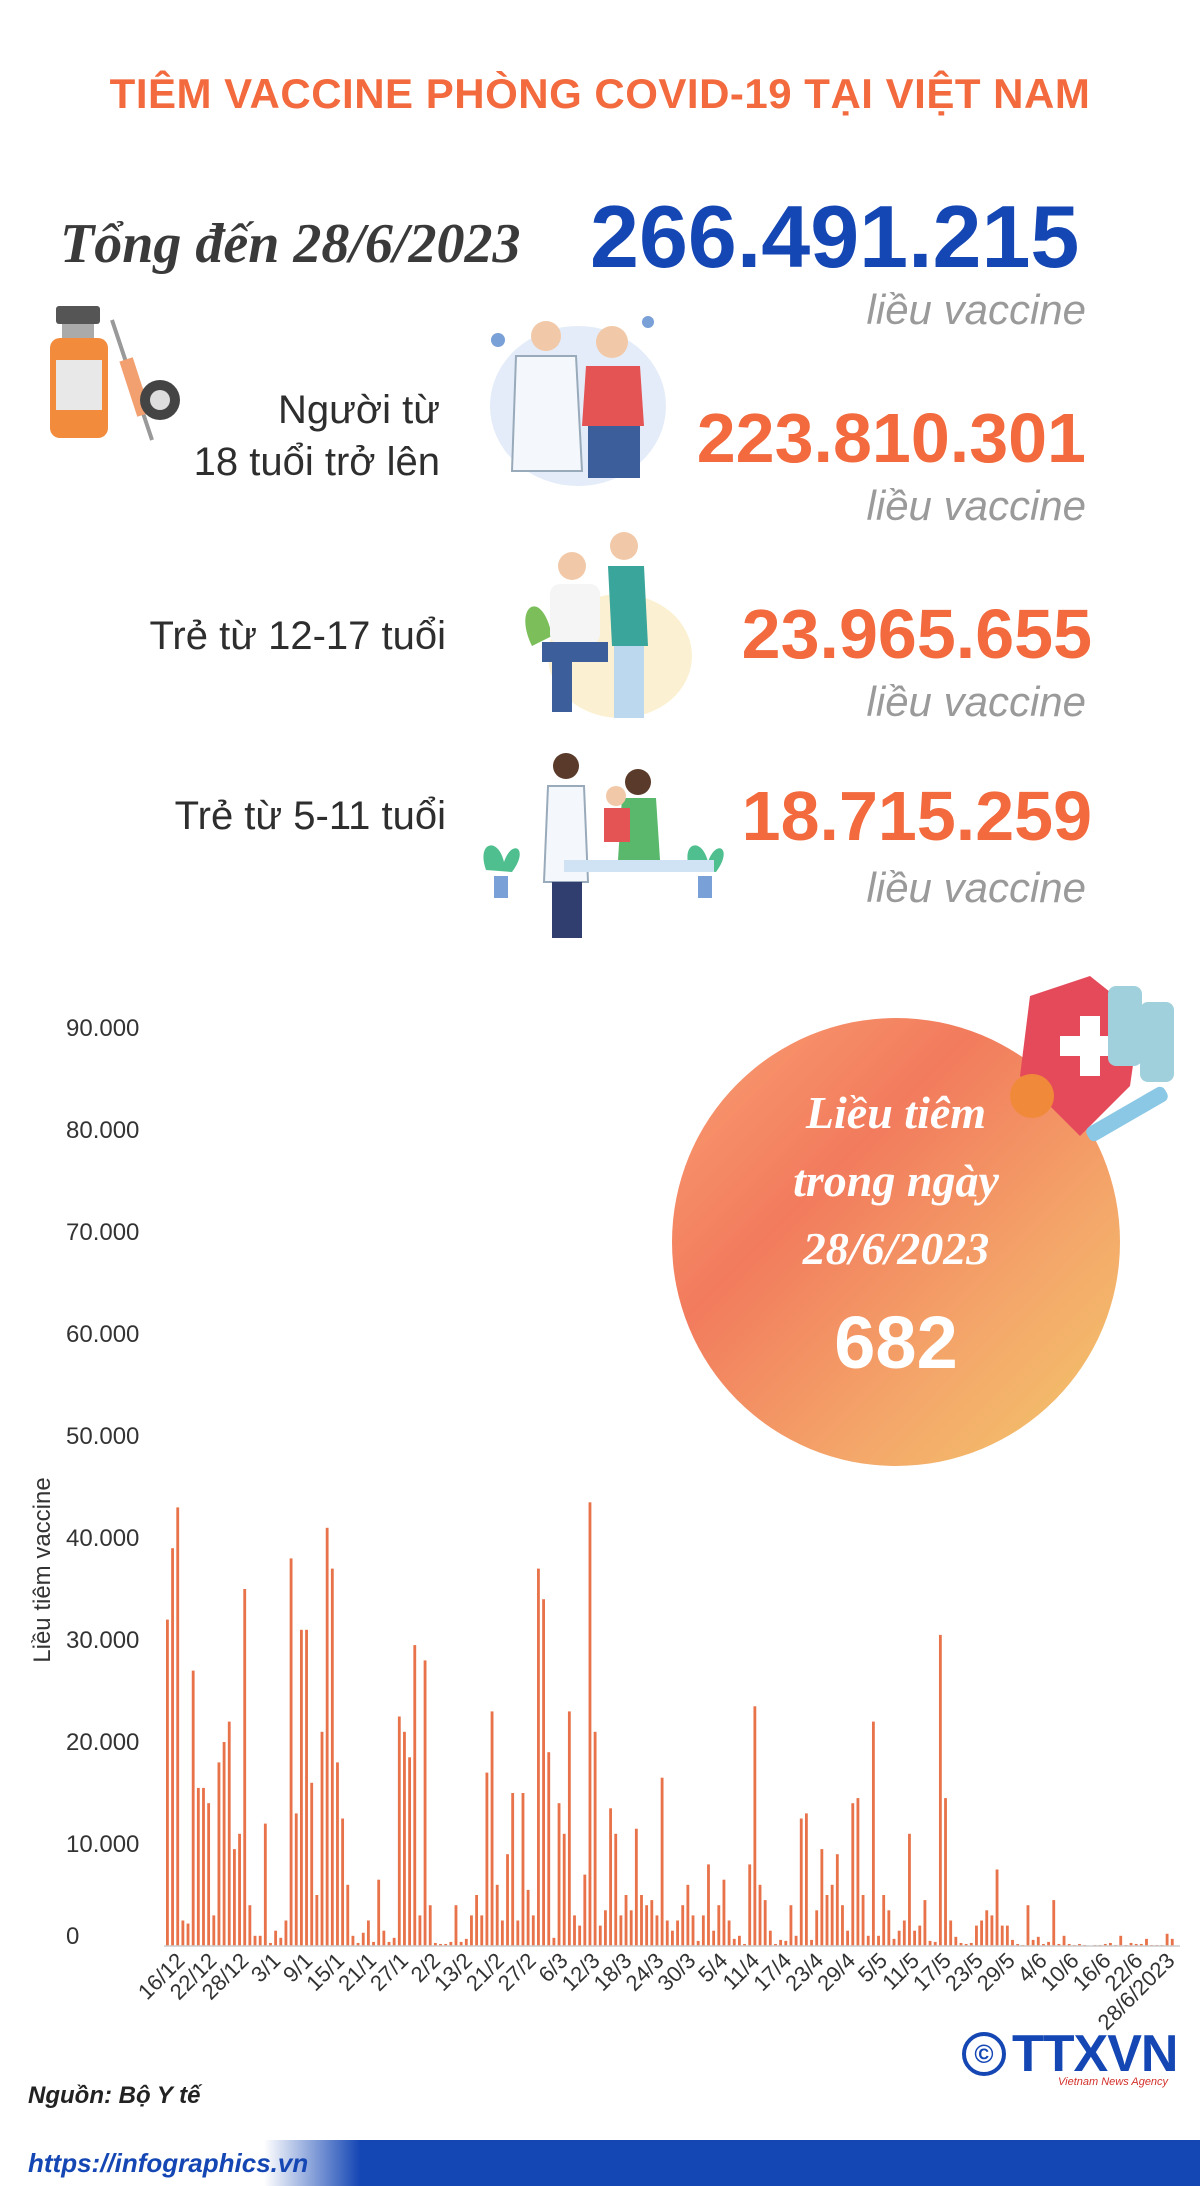 The height and width of the screenshot is (2186, 1200). Describe the element at coordinates (310, 816) in the screenshot. I see `group-child-label: Trẻ từ 5-11 tuổi` at that location.